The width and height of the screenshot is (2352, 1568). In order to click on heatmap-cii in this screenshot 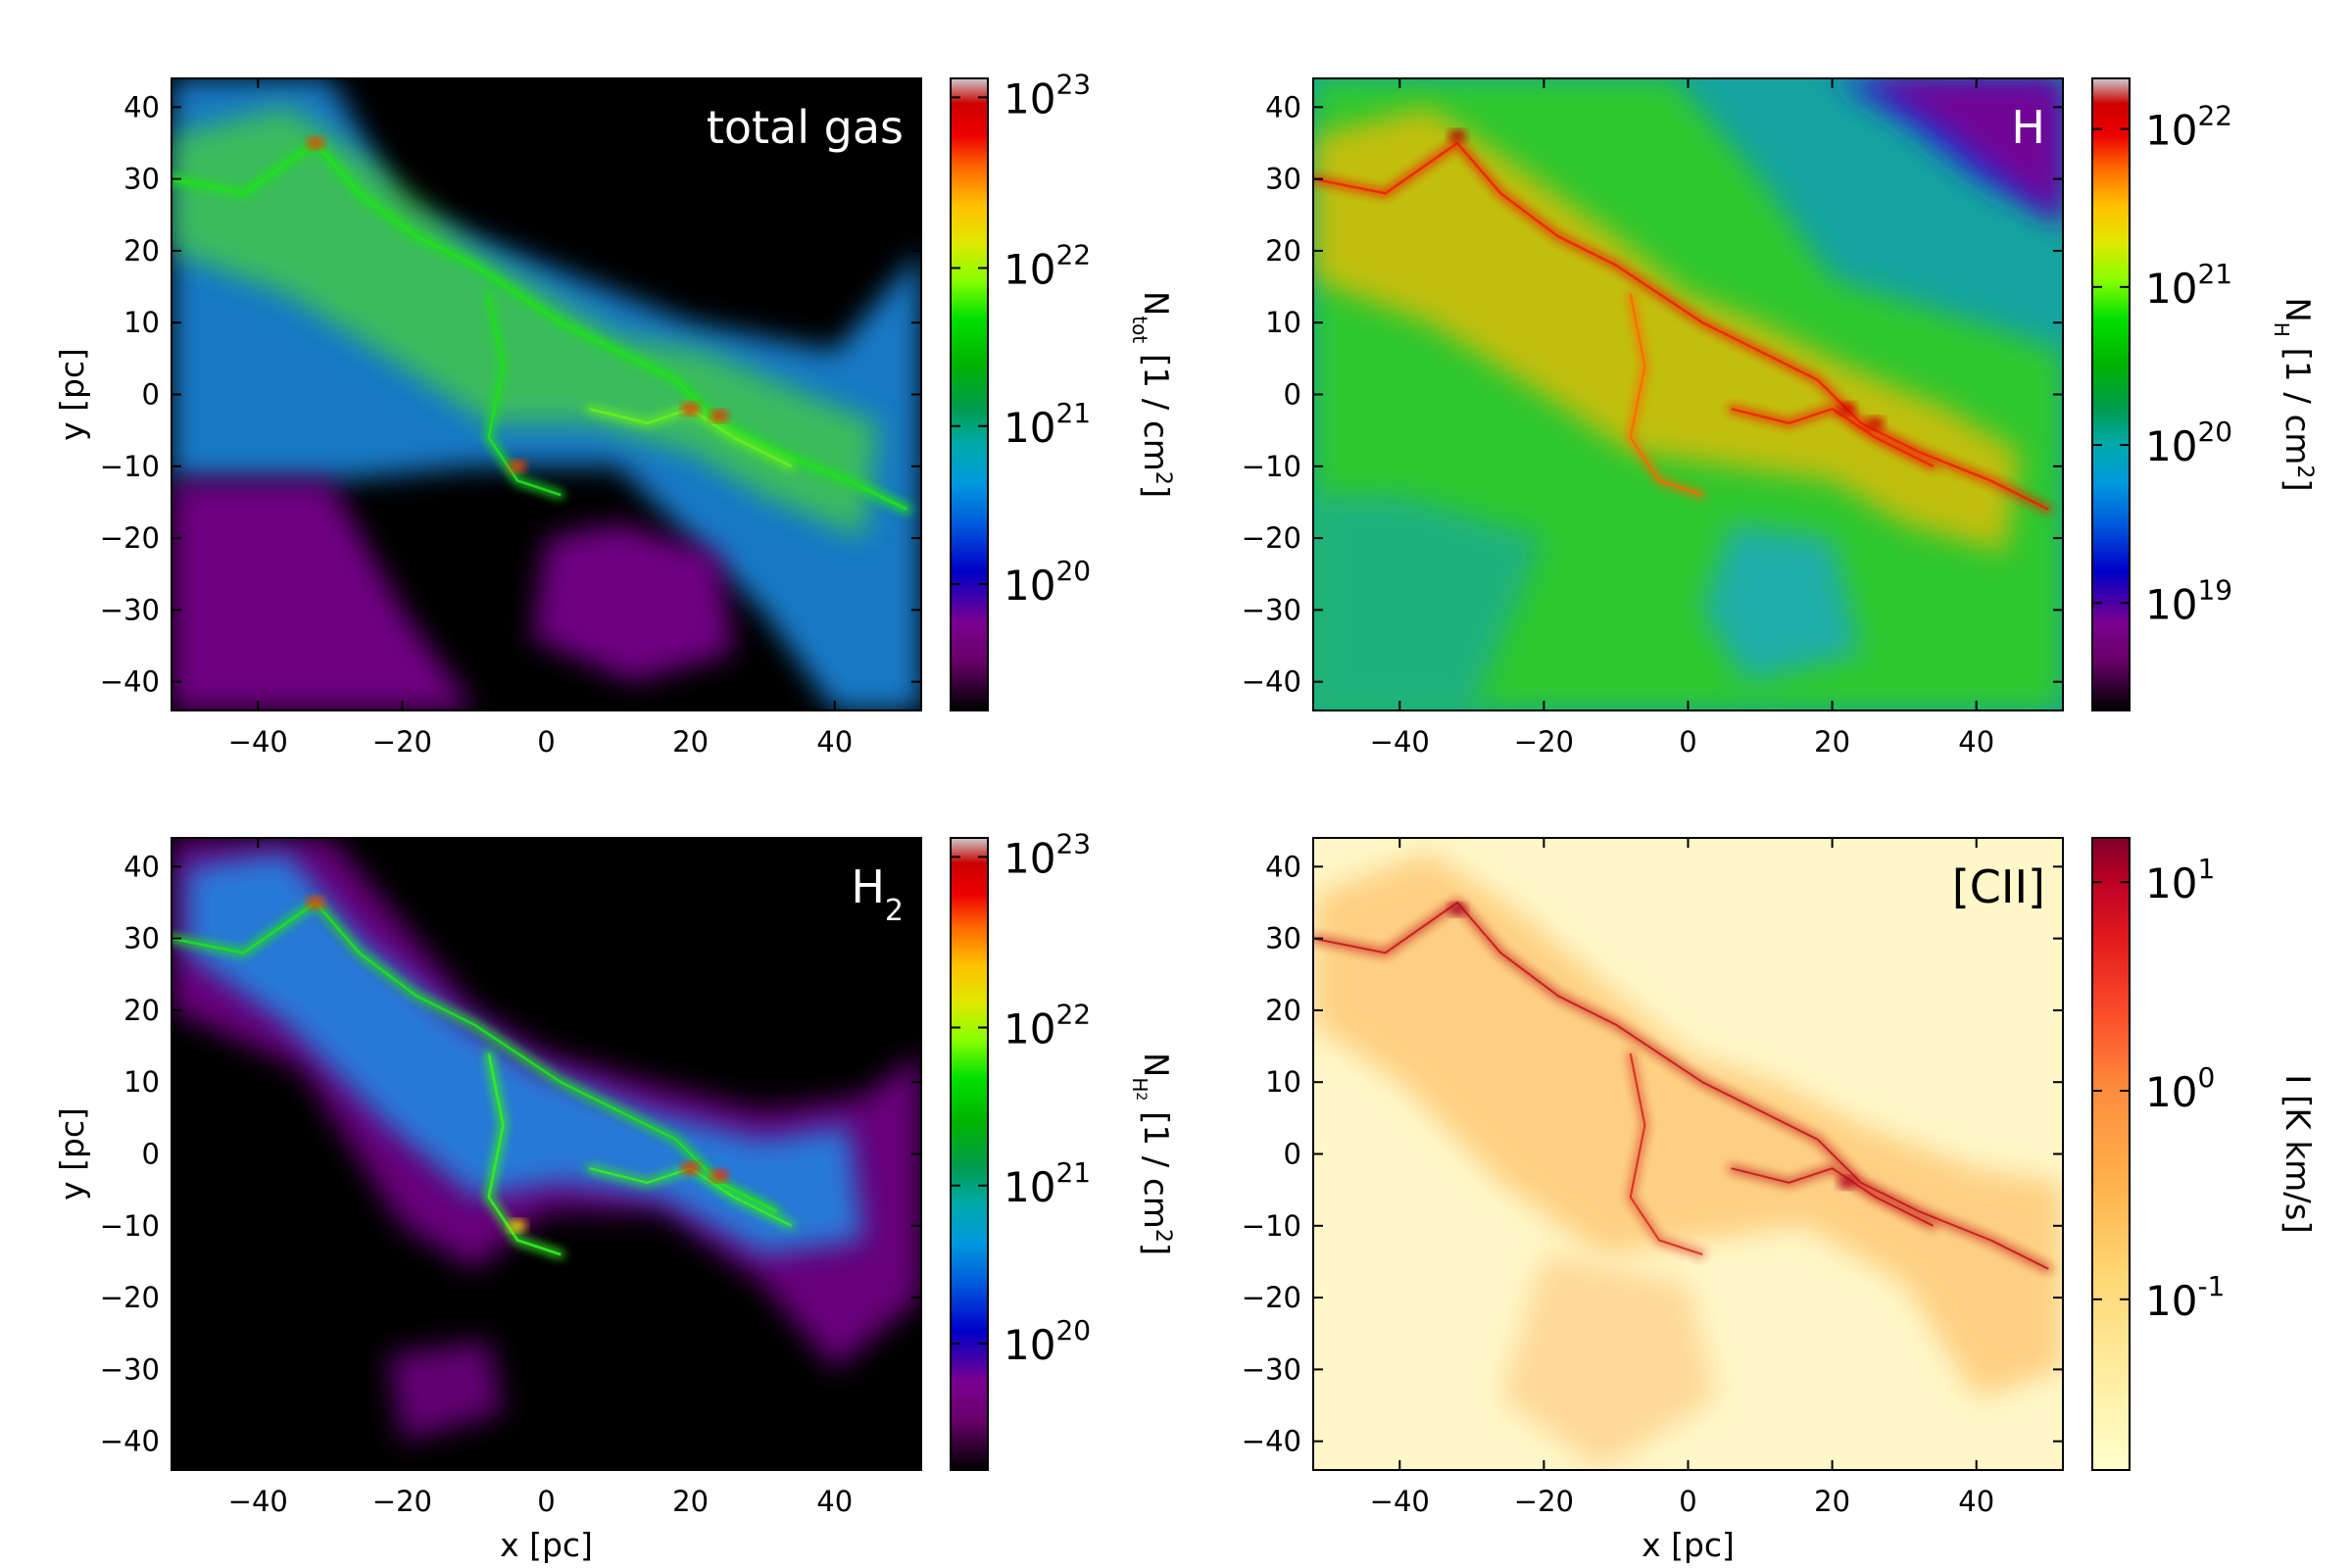, I will do `click(1688, 1154)`.